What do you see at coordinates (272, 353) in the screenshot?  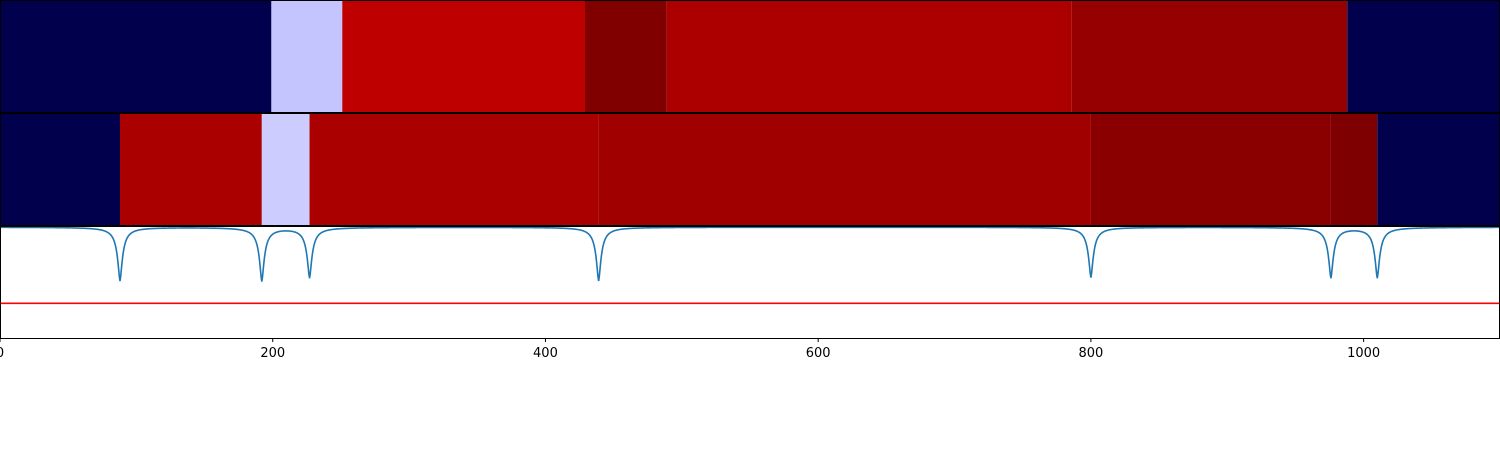 I see `x-tick-label-200: 200` at bounding box center [272, 353].